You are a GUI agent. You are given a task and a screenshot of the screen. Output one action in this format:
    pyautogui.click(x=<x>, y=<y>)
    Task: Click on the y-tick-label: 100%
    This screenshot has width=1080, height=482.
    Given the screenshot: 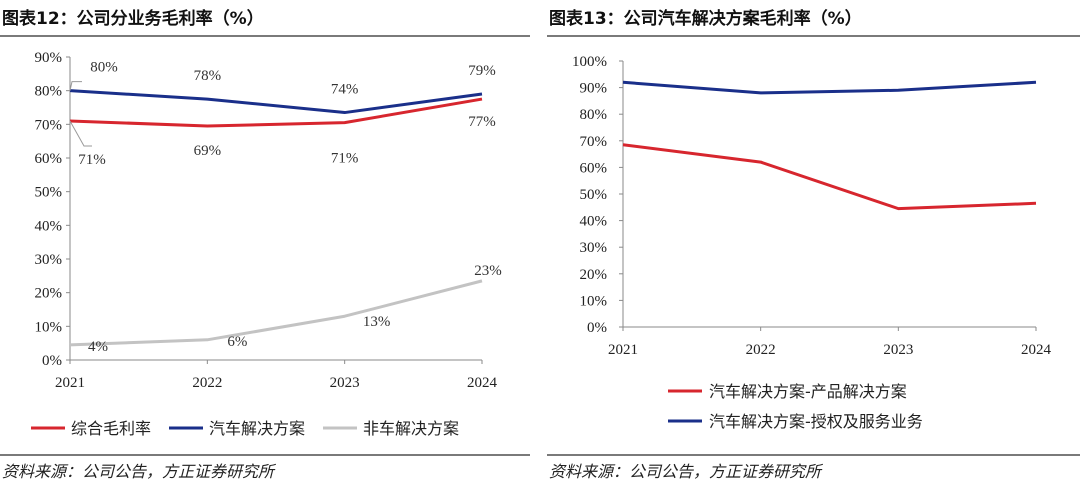 What is the action you would take?
    pyautogui.click(x=589, y=62)
    